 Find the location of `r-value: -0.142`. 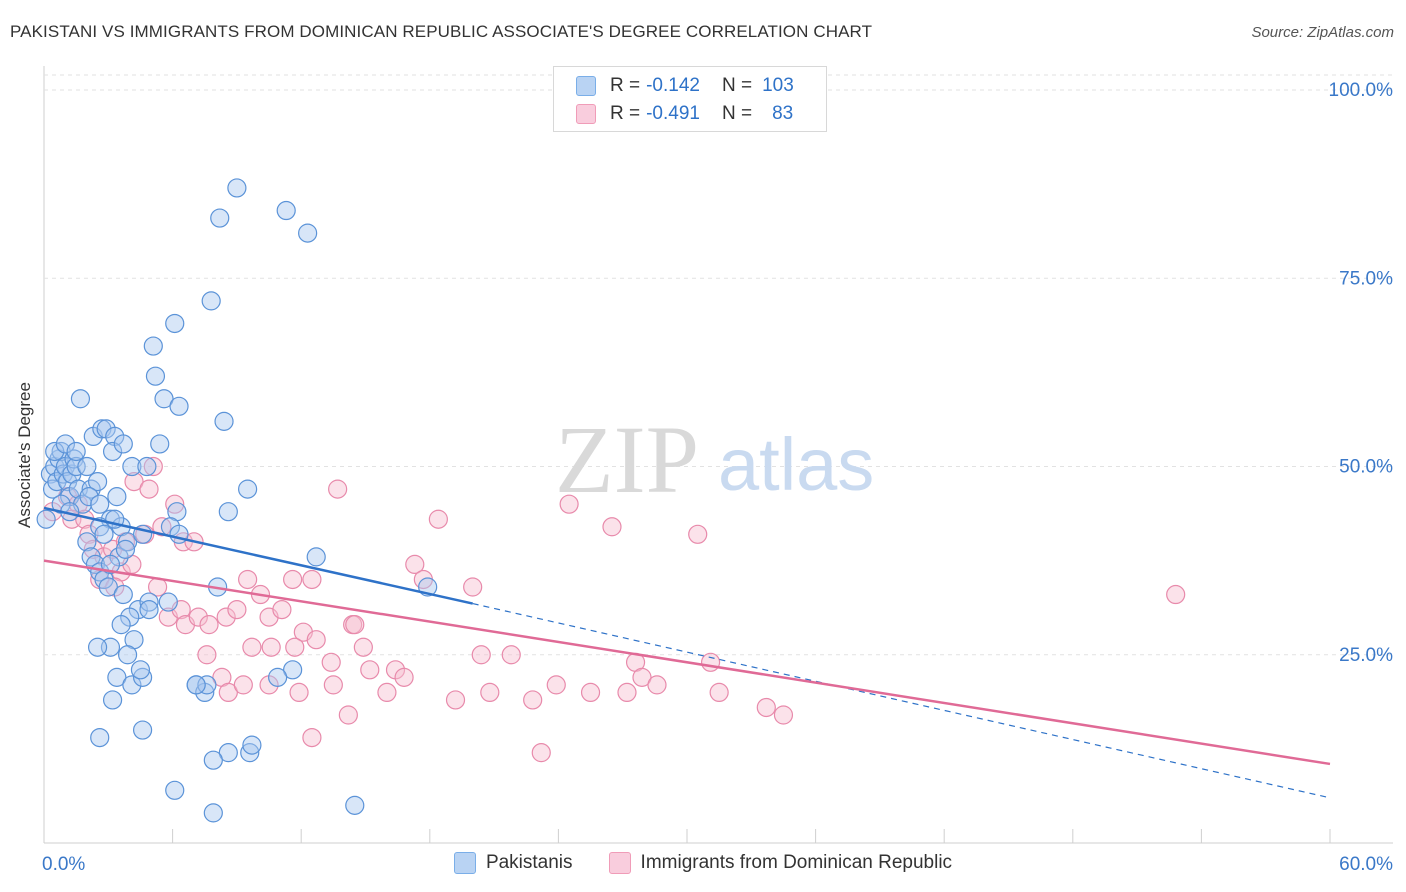

r-value: -0.142 is located at coordinates (673, 85).